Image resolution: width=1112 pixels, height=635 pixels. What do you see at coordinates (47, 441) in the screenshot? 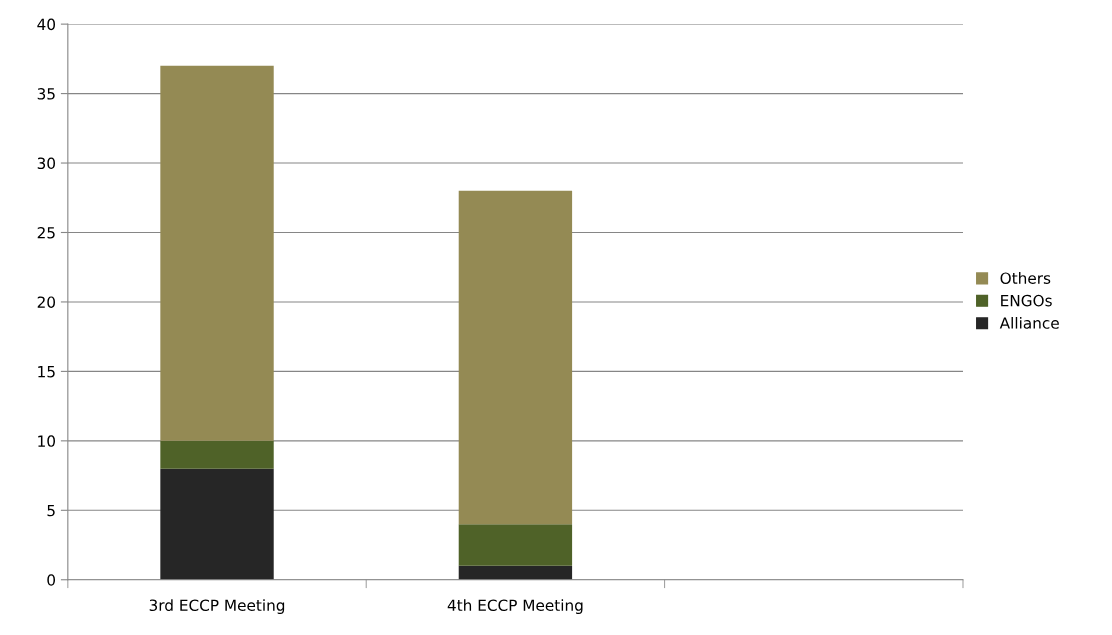
I see `y-tick-label: 10` at bounding box center [47, 441].